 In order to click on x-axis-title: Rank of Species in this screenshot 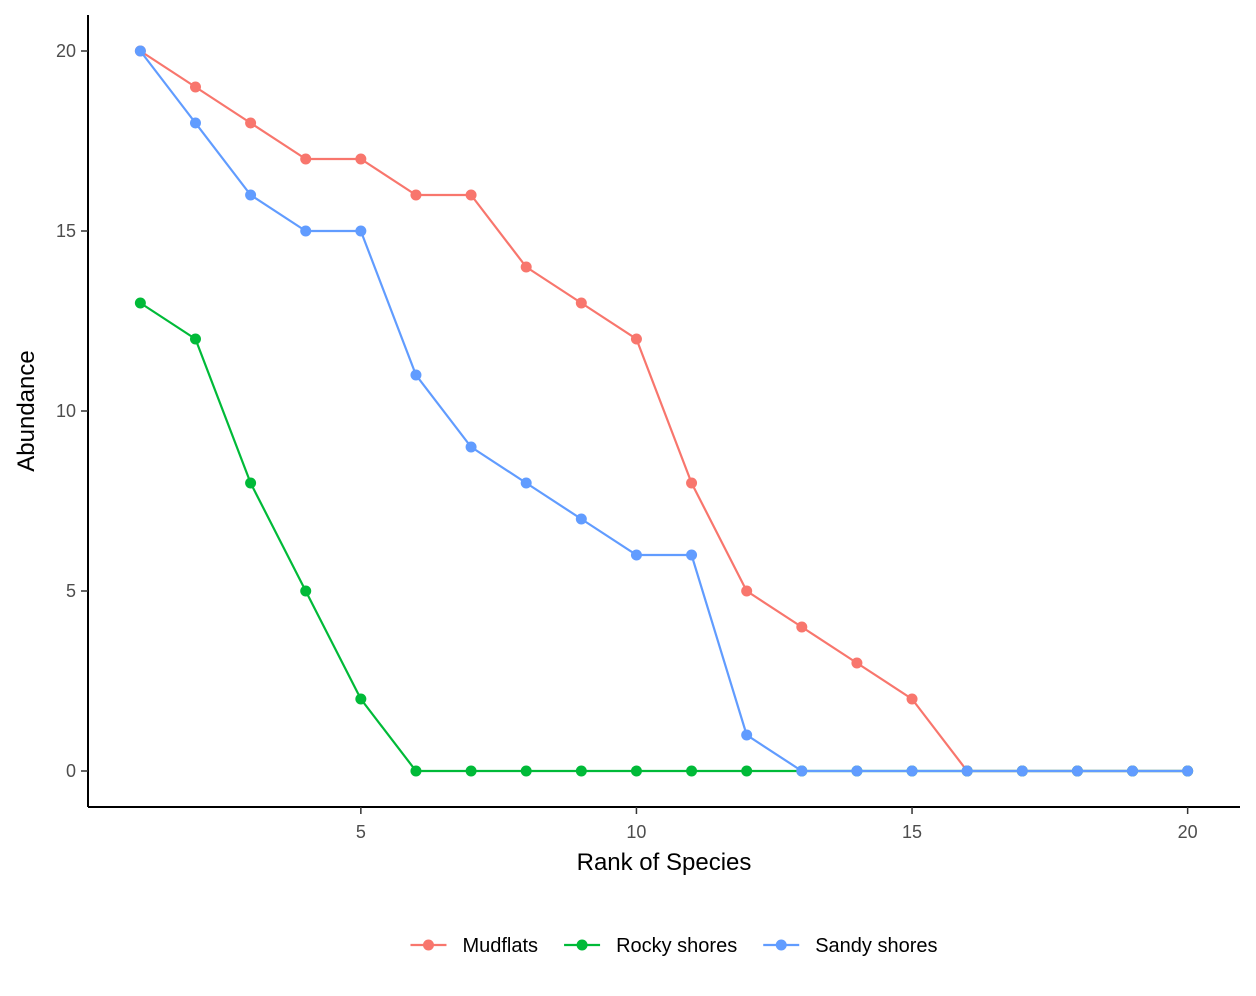, I will do `click(664, 862)`.